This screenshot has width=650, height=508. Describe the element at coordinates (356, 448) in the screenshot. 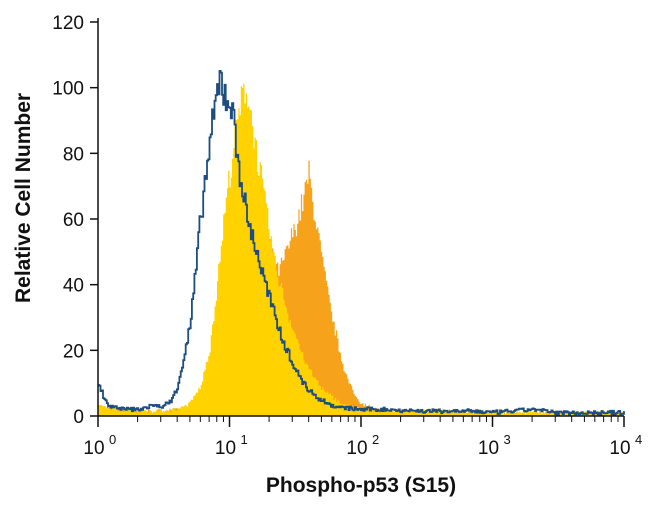

I see `x-tick-label-2: 10` at that location.